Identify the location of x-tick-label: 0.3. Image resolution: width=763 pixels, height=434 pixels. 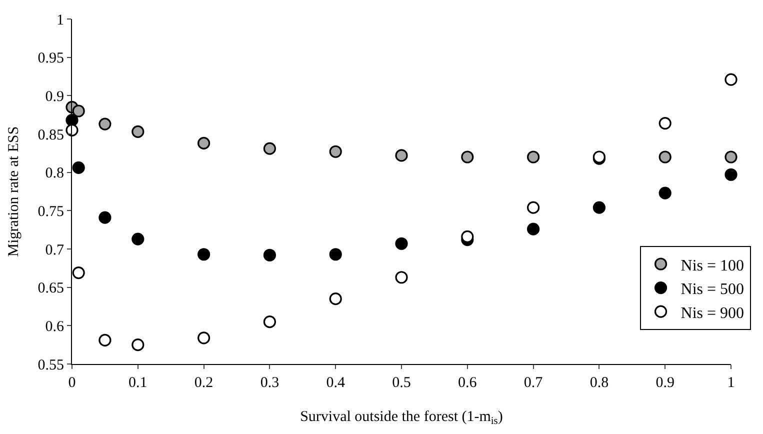
(270, 383).